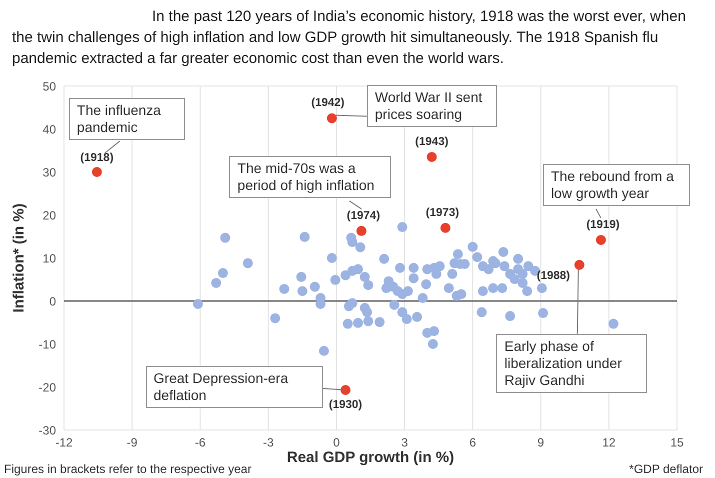 Image resolution: width=715 pixels, height=478 pixels. What do you see at coordinates (200, 443) in the screenshot?
I see `x-tick-label: -6` at bounding box center [200, 443].